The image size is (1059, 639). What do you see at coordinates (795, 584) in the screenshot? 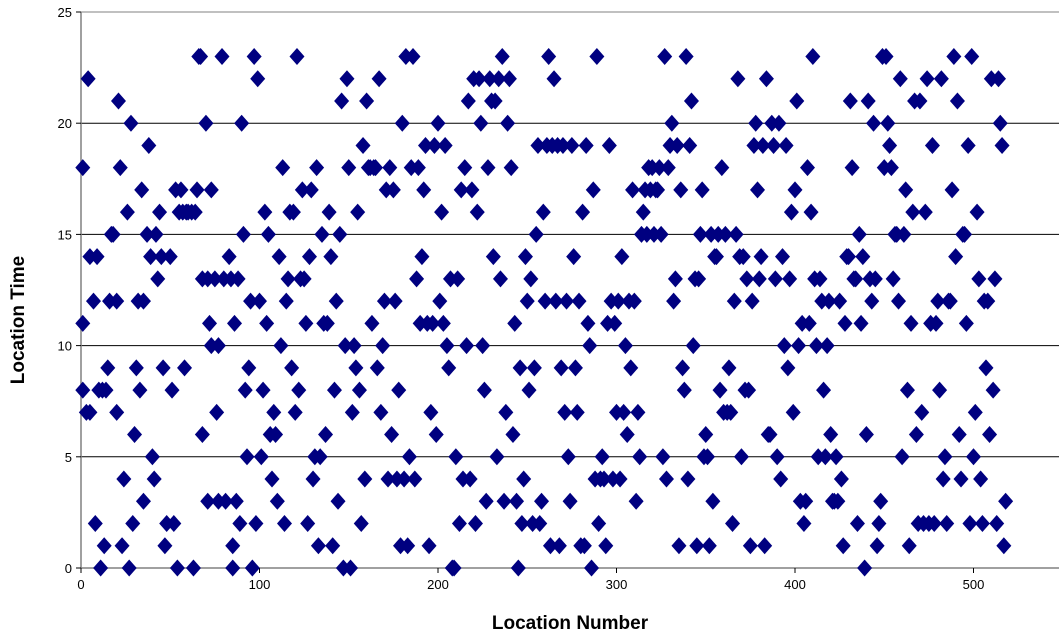
I see `x-tick-label-400: 400` at bounding box center [795, 584].